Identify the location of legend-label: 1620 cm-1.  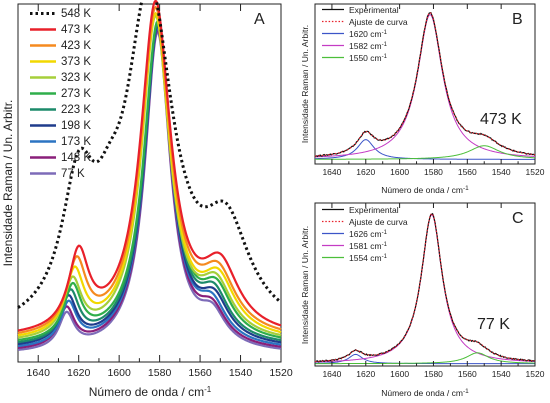
(368, 34).